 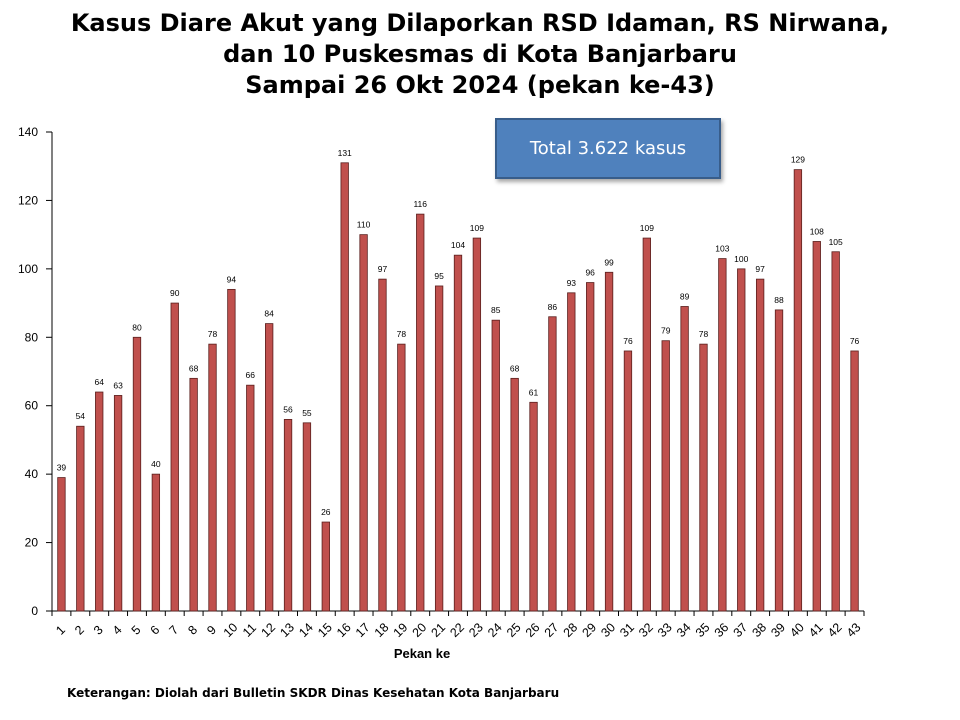 What do you see at coordinates (420, 630) in the screenshot?
I see `x-tick-label: 20` at bounding box center [420, 630].